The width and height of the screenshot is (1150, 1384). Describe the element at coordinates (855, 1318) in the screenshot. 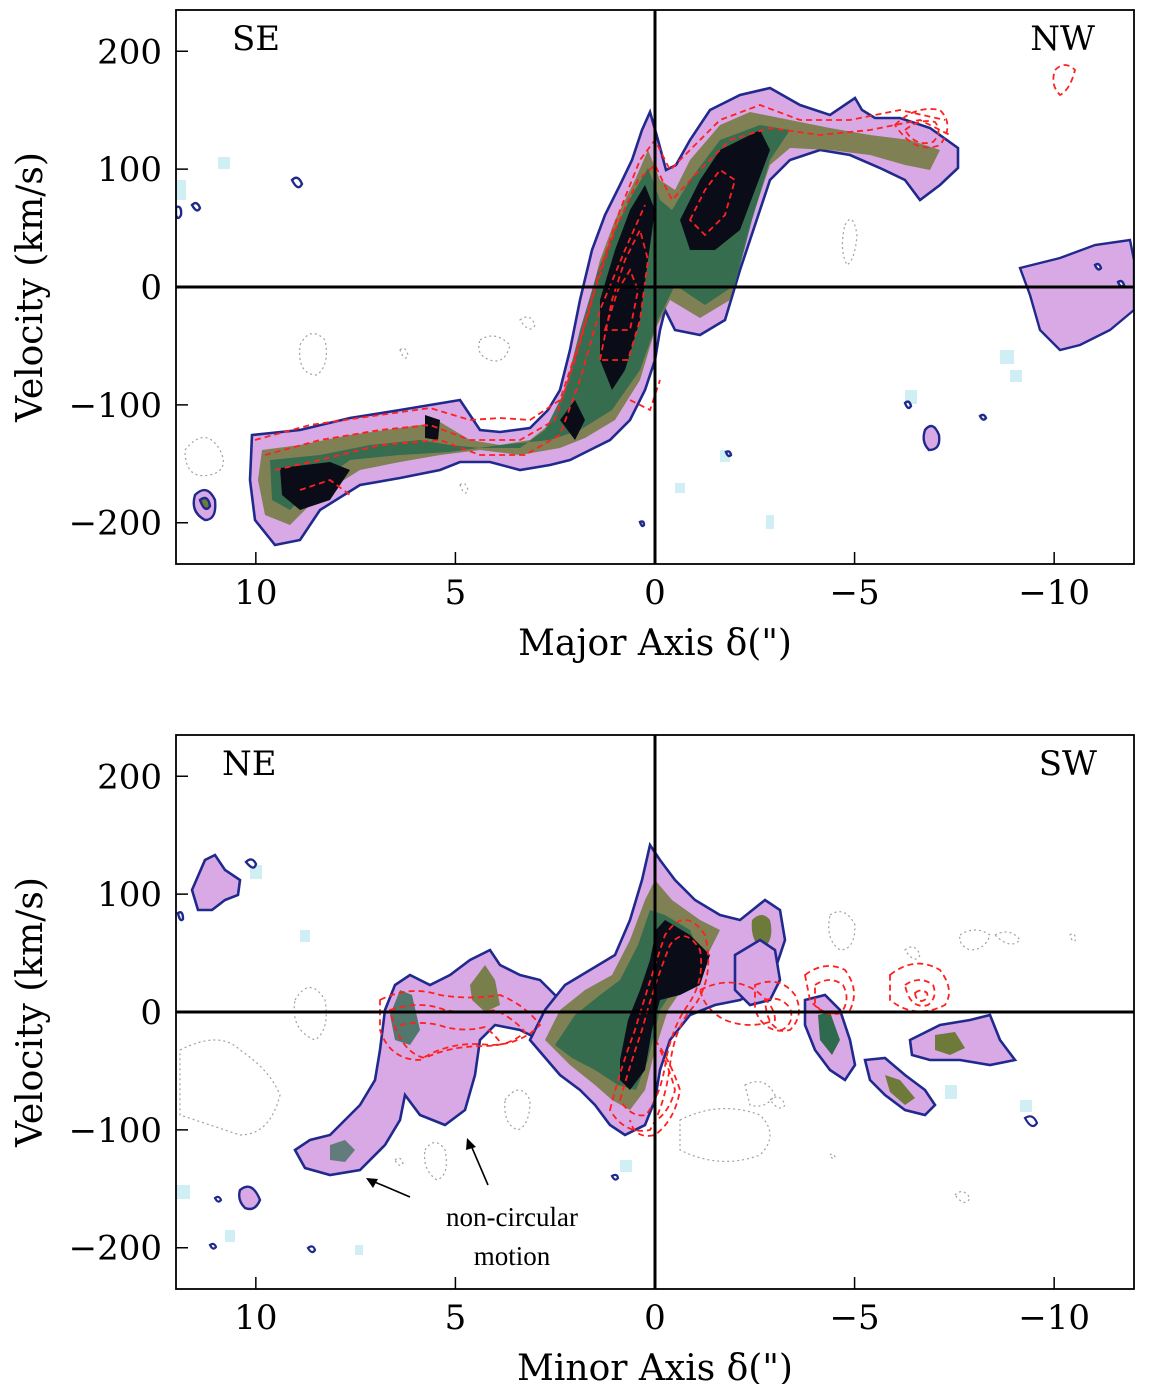

I see `minor-x-tick-label: −5` at that location.